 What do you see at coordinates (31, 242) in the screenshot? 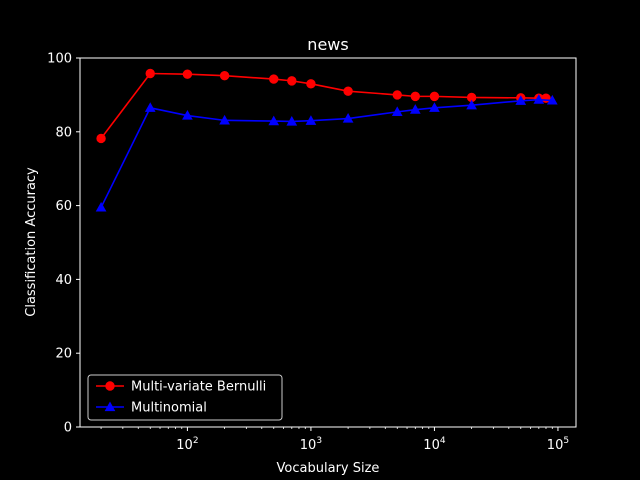
I see `y-axis-label: Classification Accuracy` at bounding box center [31, 242].